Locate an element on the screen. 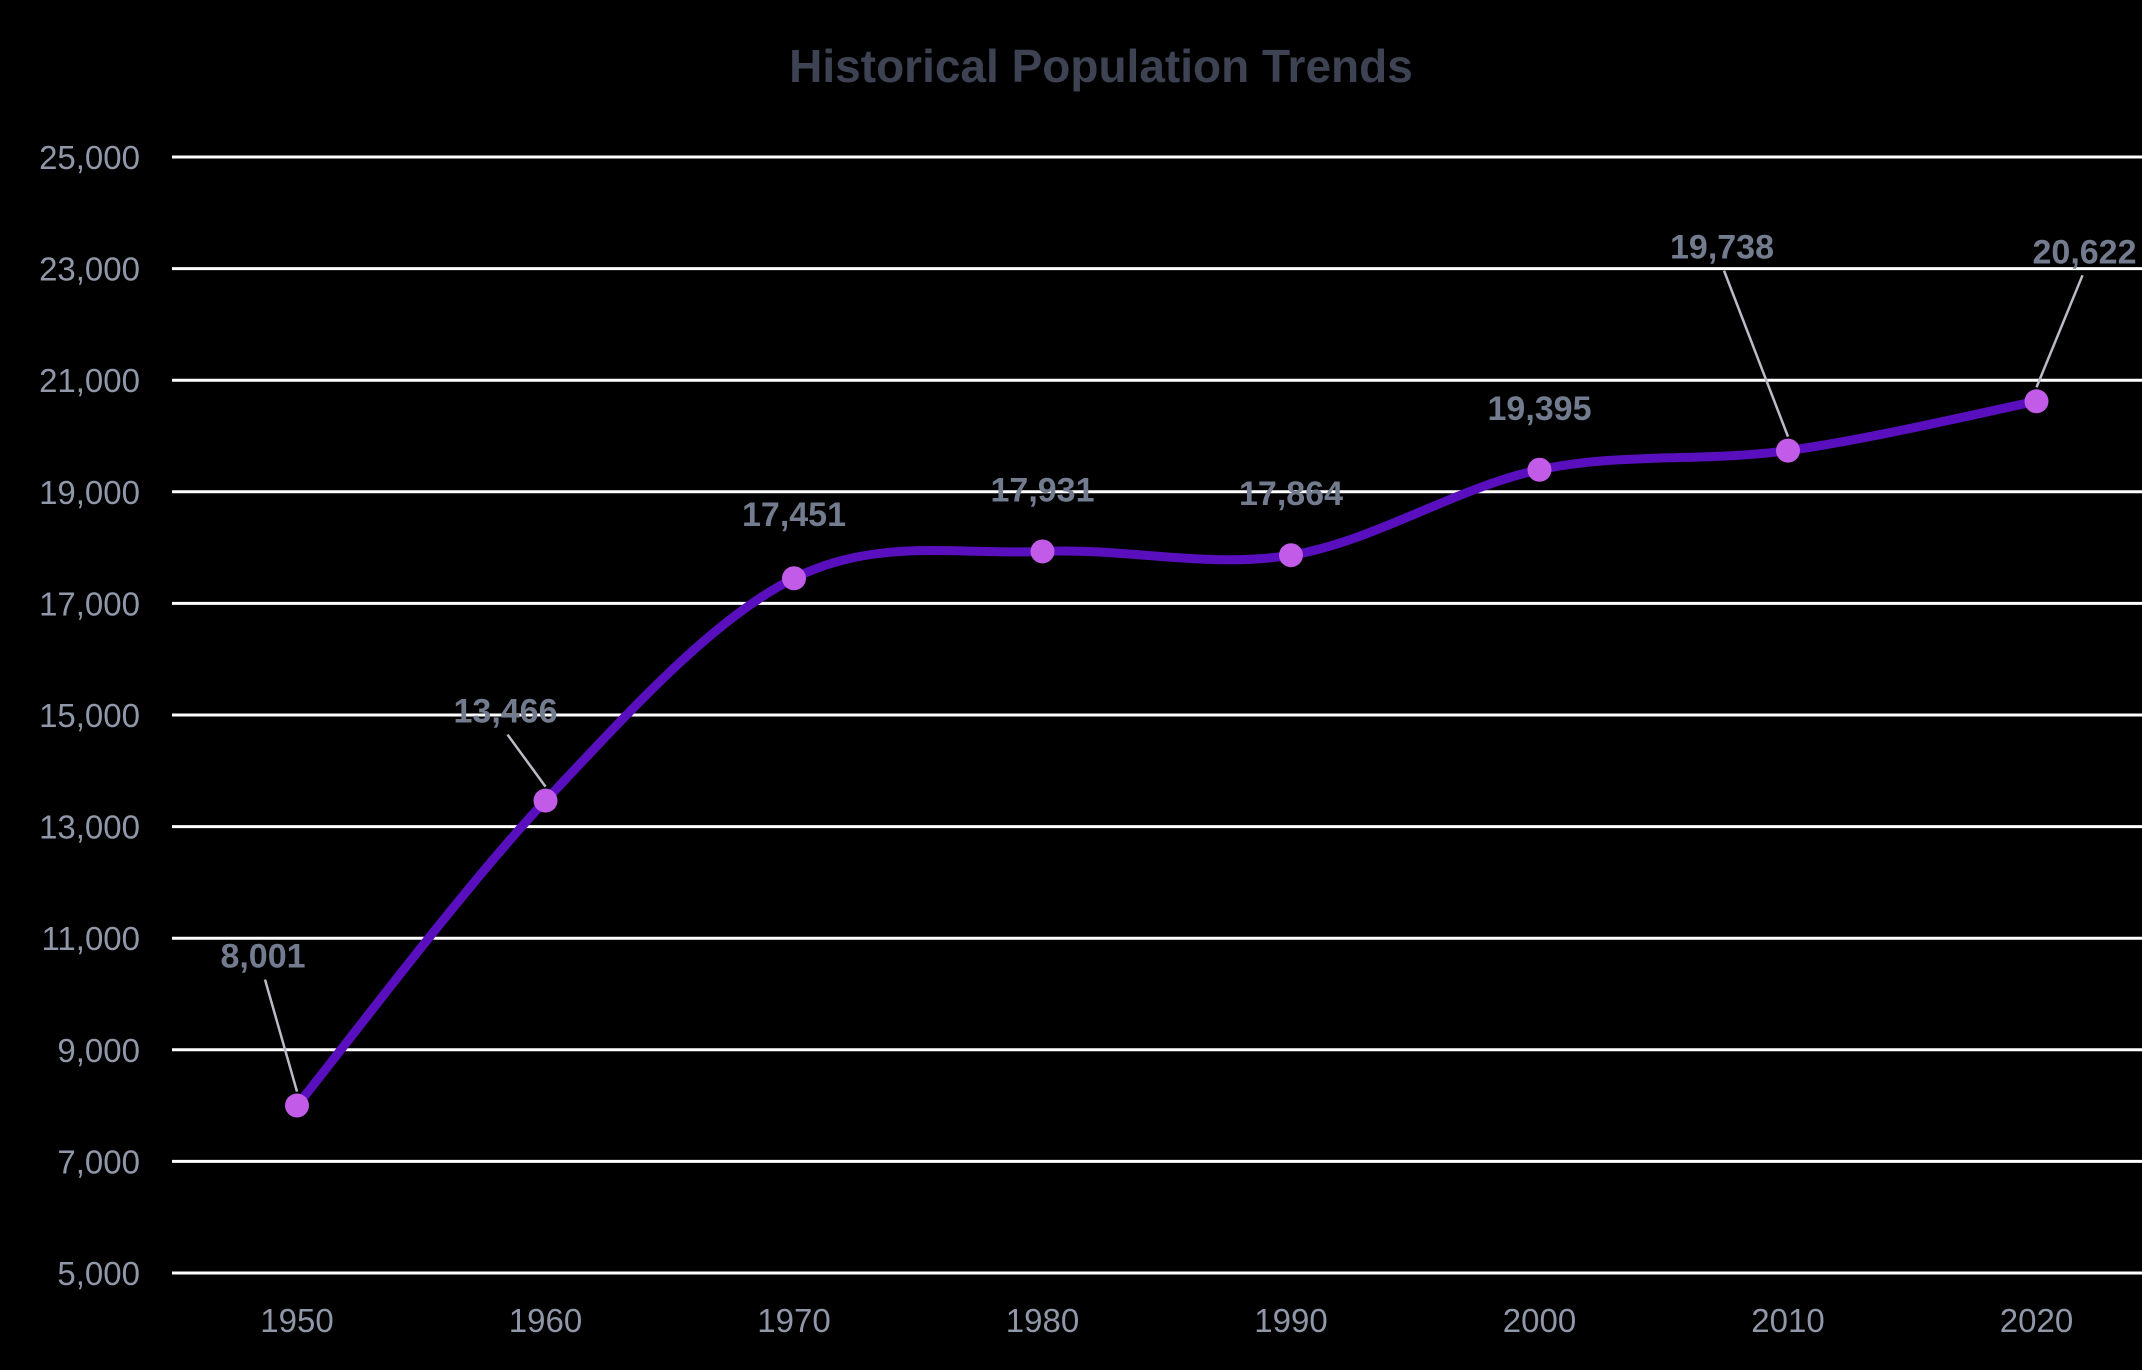 The width and height of the screenshot is (2142, 1370). data-label: 17,864 is located at coordinates (1291, 494).